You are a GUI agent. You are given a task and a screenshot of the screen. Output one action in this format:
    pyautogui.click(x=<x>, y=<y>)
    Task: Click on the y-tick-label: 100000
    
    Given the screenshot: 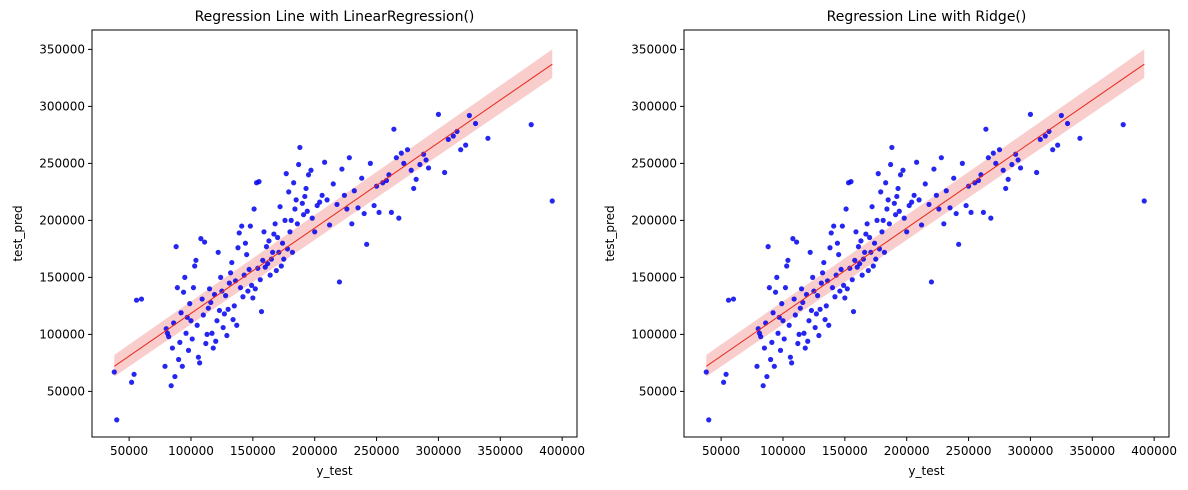 What is the action you would take?
    pyautogui.click(x=654, y=334)
    